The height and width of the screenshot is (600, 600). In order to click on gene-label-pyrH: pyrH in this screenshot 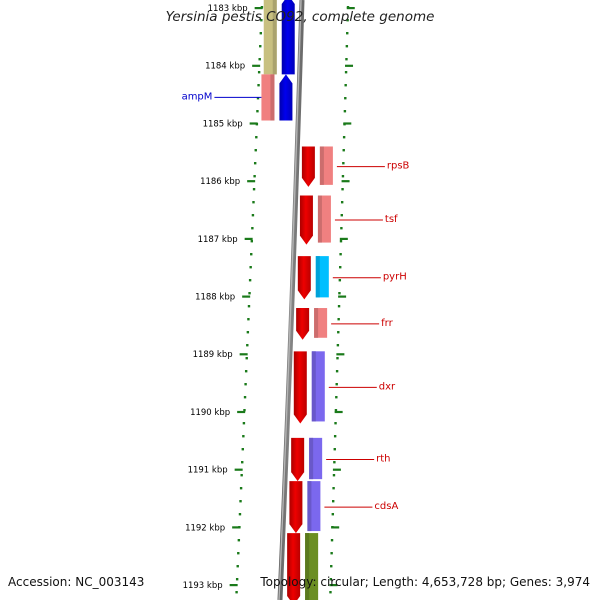, I will do `click(395, 277)`.